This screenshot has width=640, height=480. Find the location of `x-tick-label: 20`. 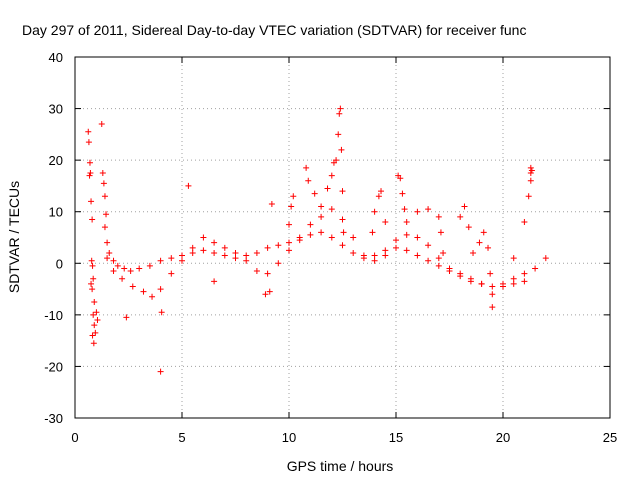

x-tick-label: 20 is located at coordinates (503, 437).